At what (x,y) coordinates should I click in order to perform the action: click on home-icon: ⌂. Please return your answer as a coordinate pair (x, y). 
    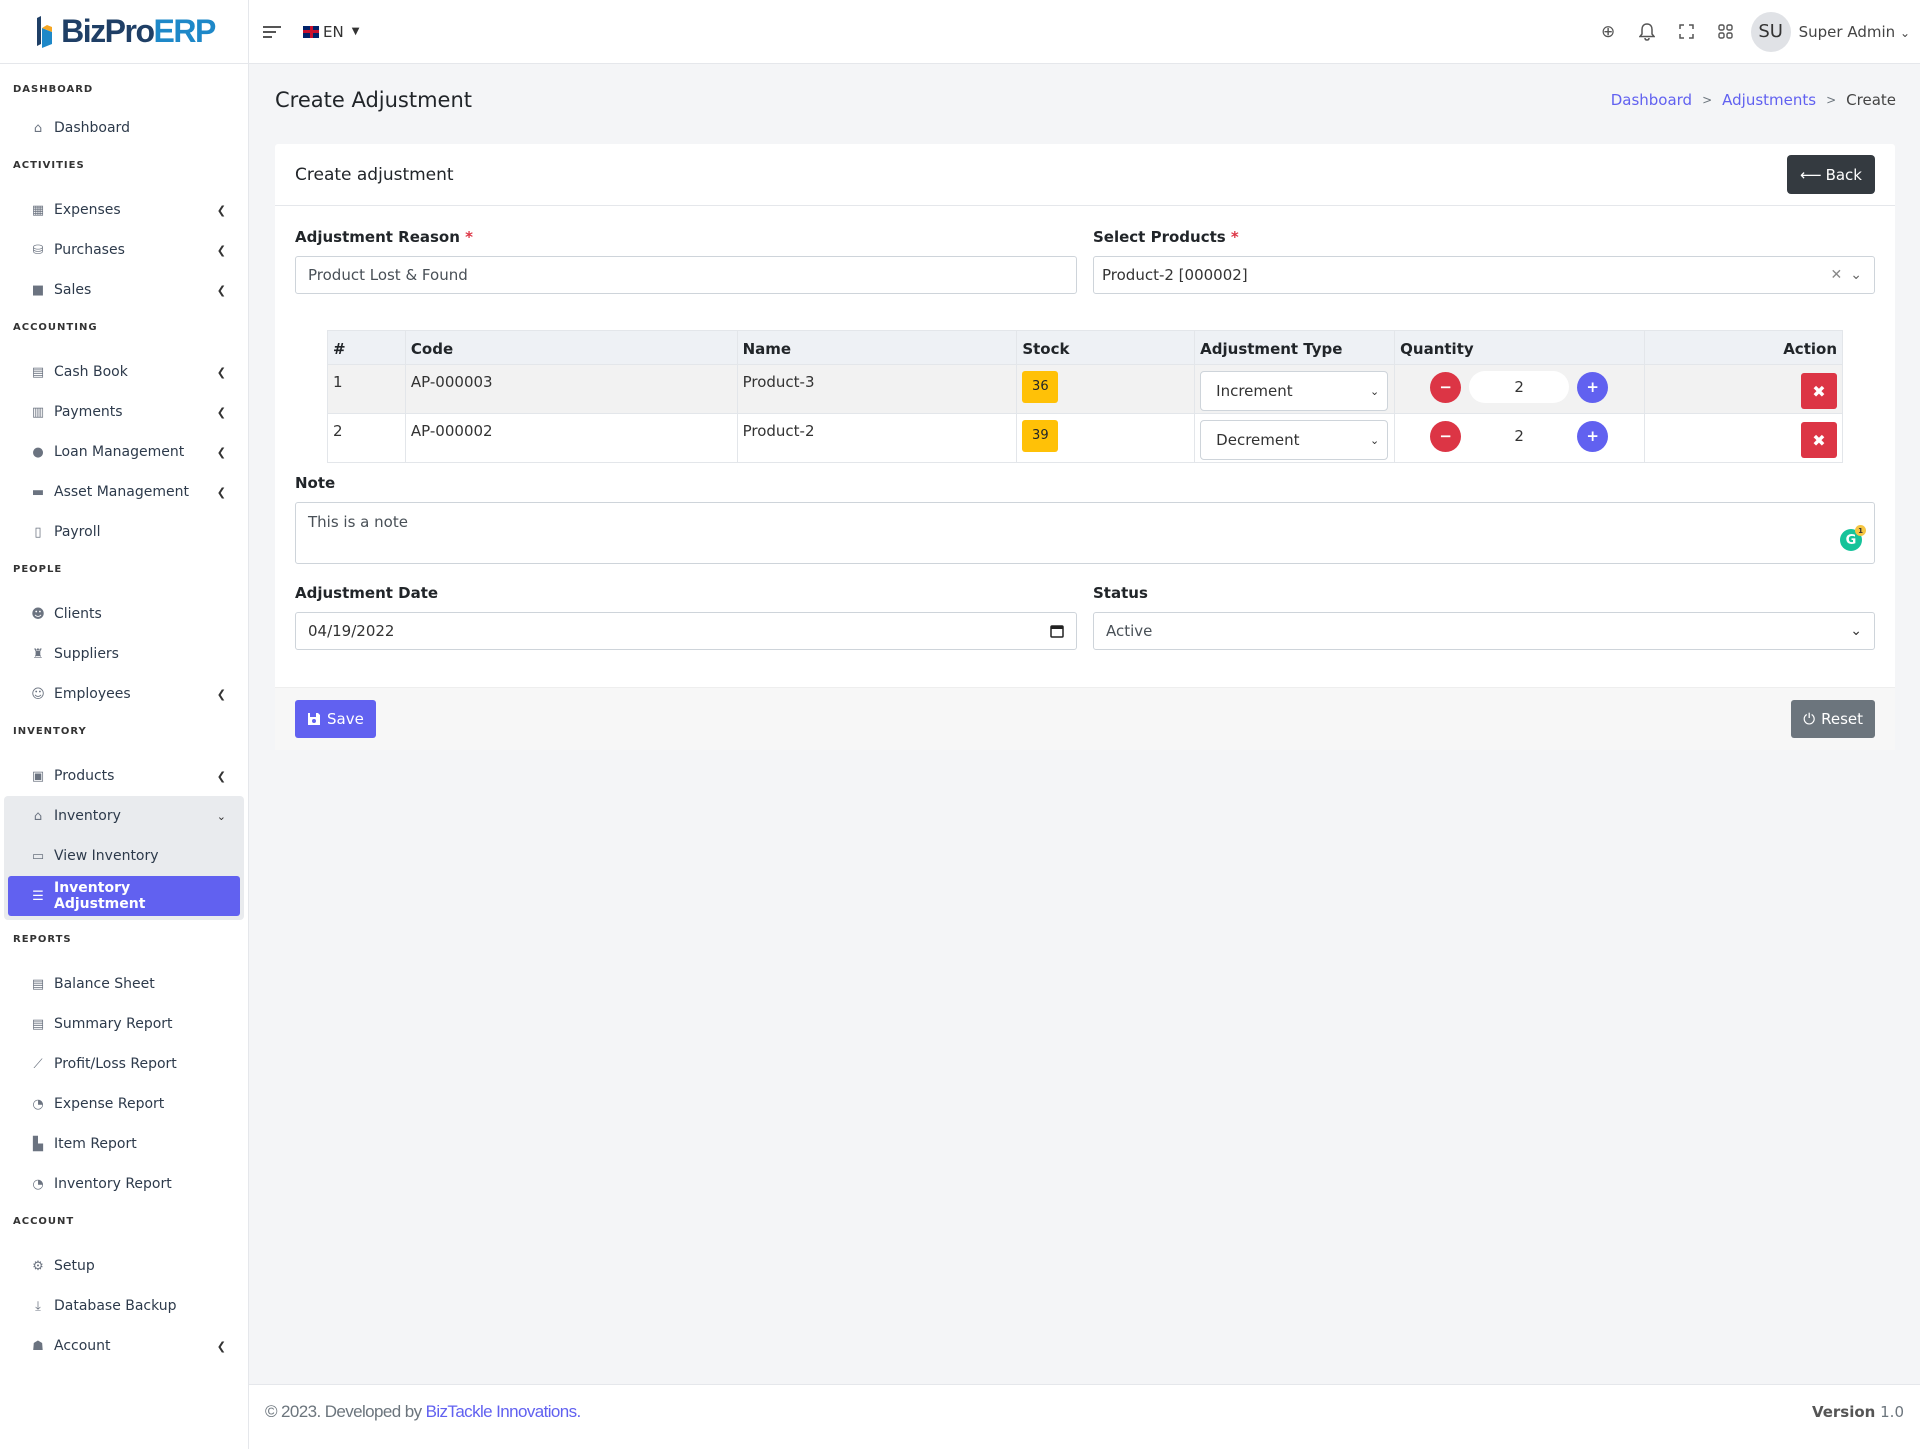
    Looking at the image, I should click on (38, 128).